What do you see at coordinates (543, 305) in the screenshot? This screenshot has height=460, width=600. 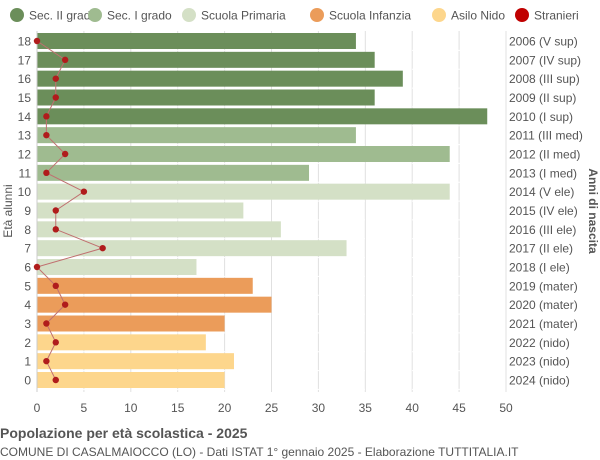 I see `y-right-tick-label: 2020 (mater)` at bounding box center [543, 305].